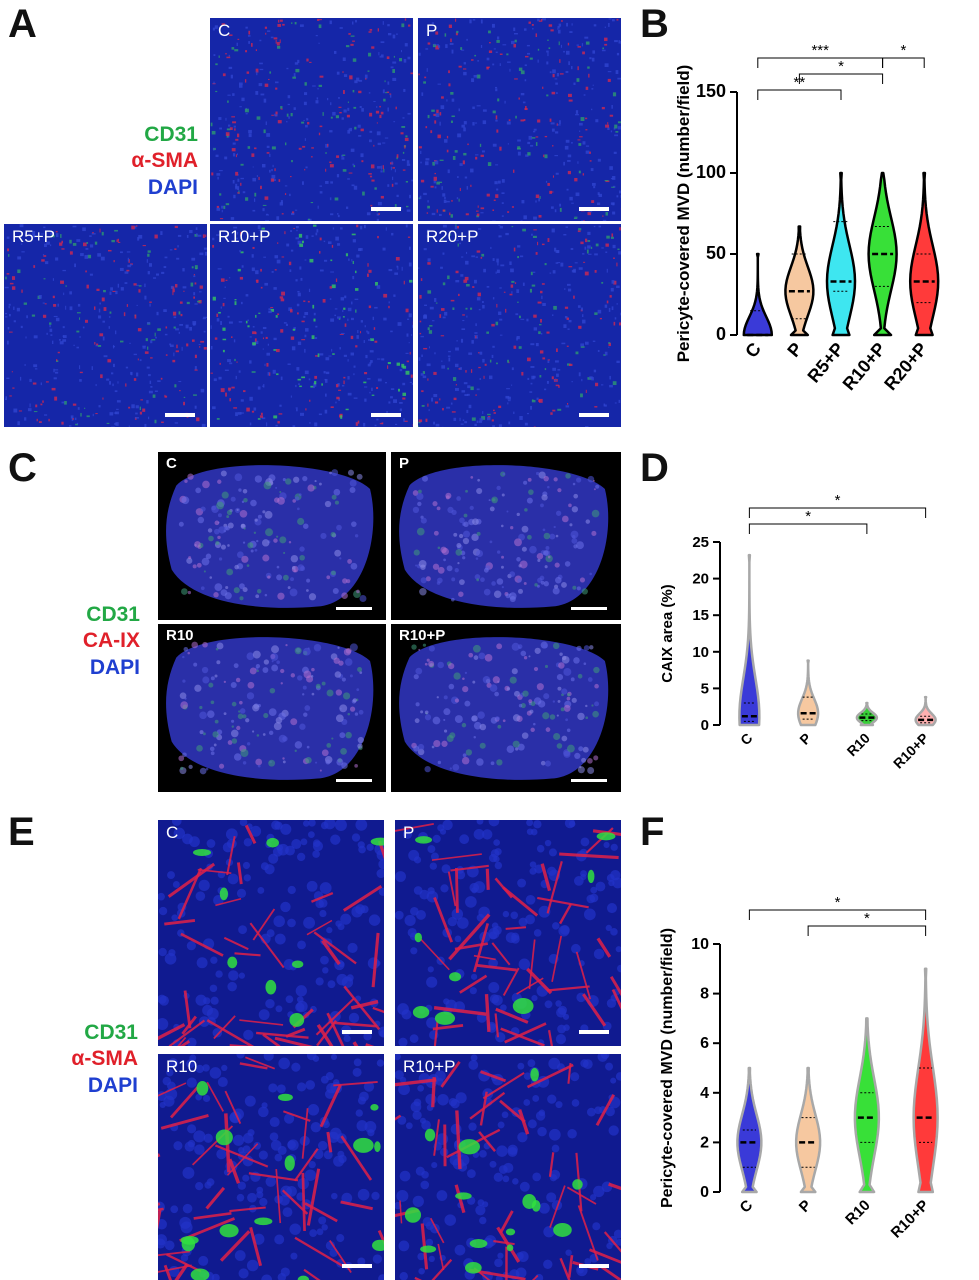  Describe the element at coordinates (654, 24) in the screenshot. I see `panel-letter-b: B` at that location.